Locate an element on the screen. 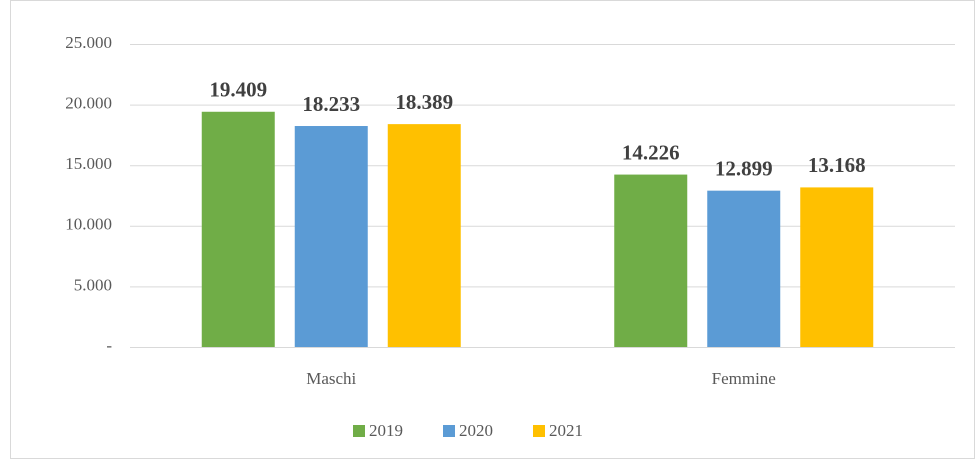  y-tick-label: 15.000 is located at coordinates (88, 163).